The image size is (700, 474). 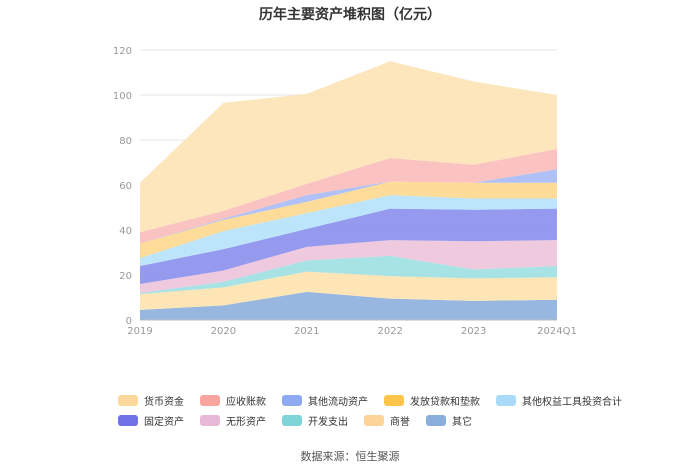 I want to click on y-tick-label: 0, so click(x=129, y=321).